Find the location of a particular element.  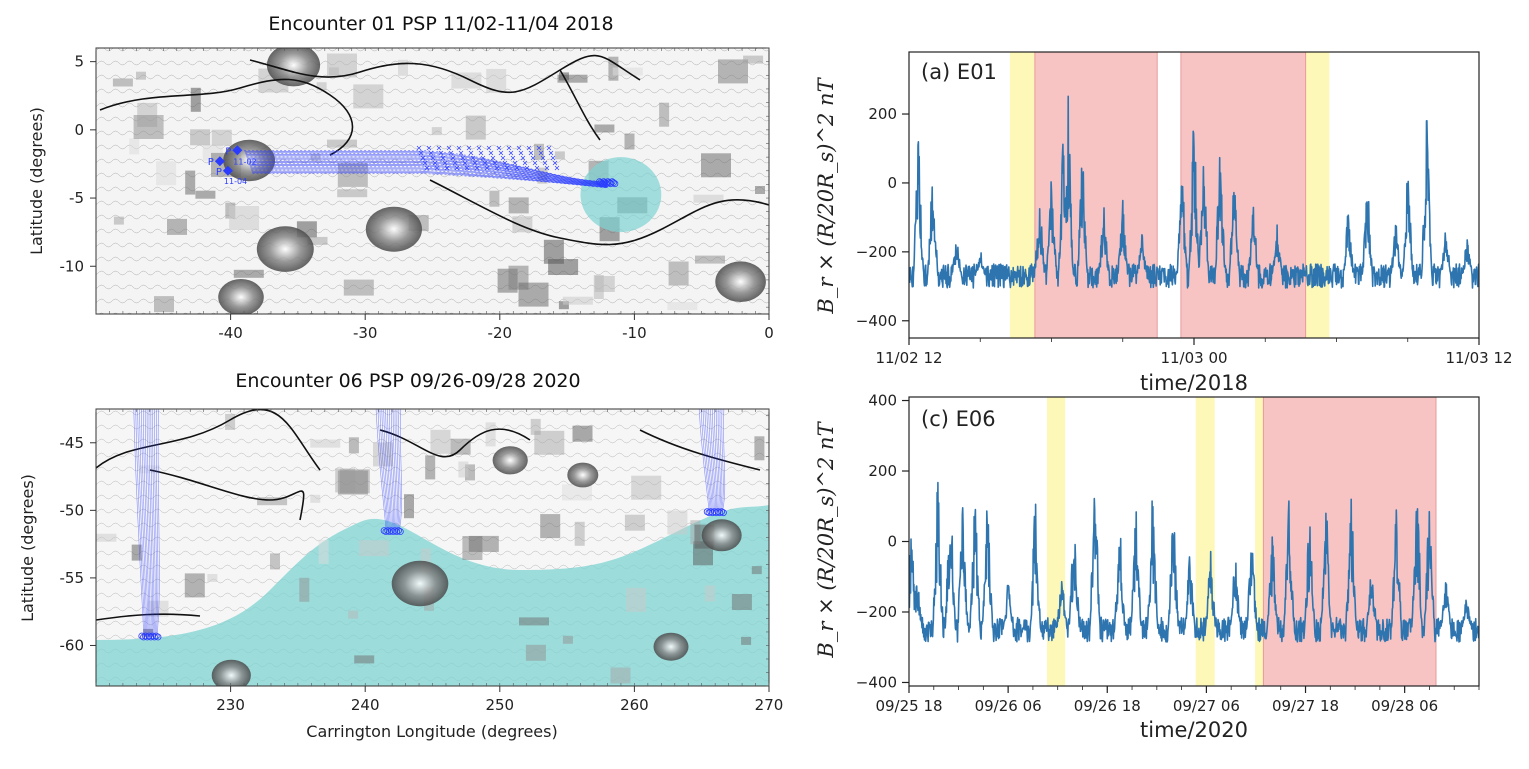

y-tick-label: −200 is located at coordinates (876, 252).